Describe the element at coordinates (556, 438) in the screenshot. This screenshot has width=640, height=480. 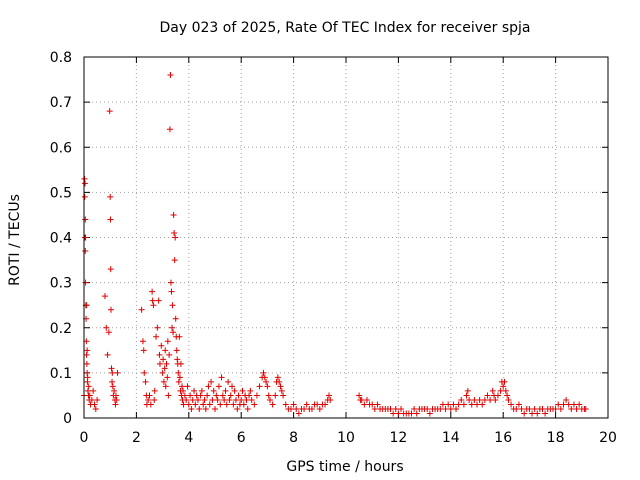
I see `x-tick-label: 18` at that location.